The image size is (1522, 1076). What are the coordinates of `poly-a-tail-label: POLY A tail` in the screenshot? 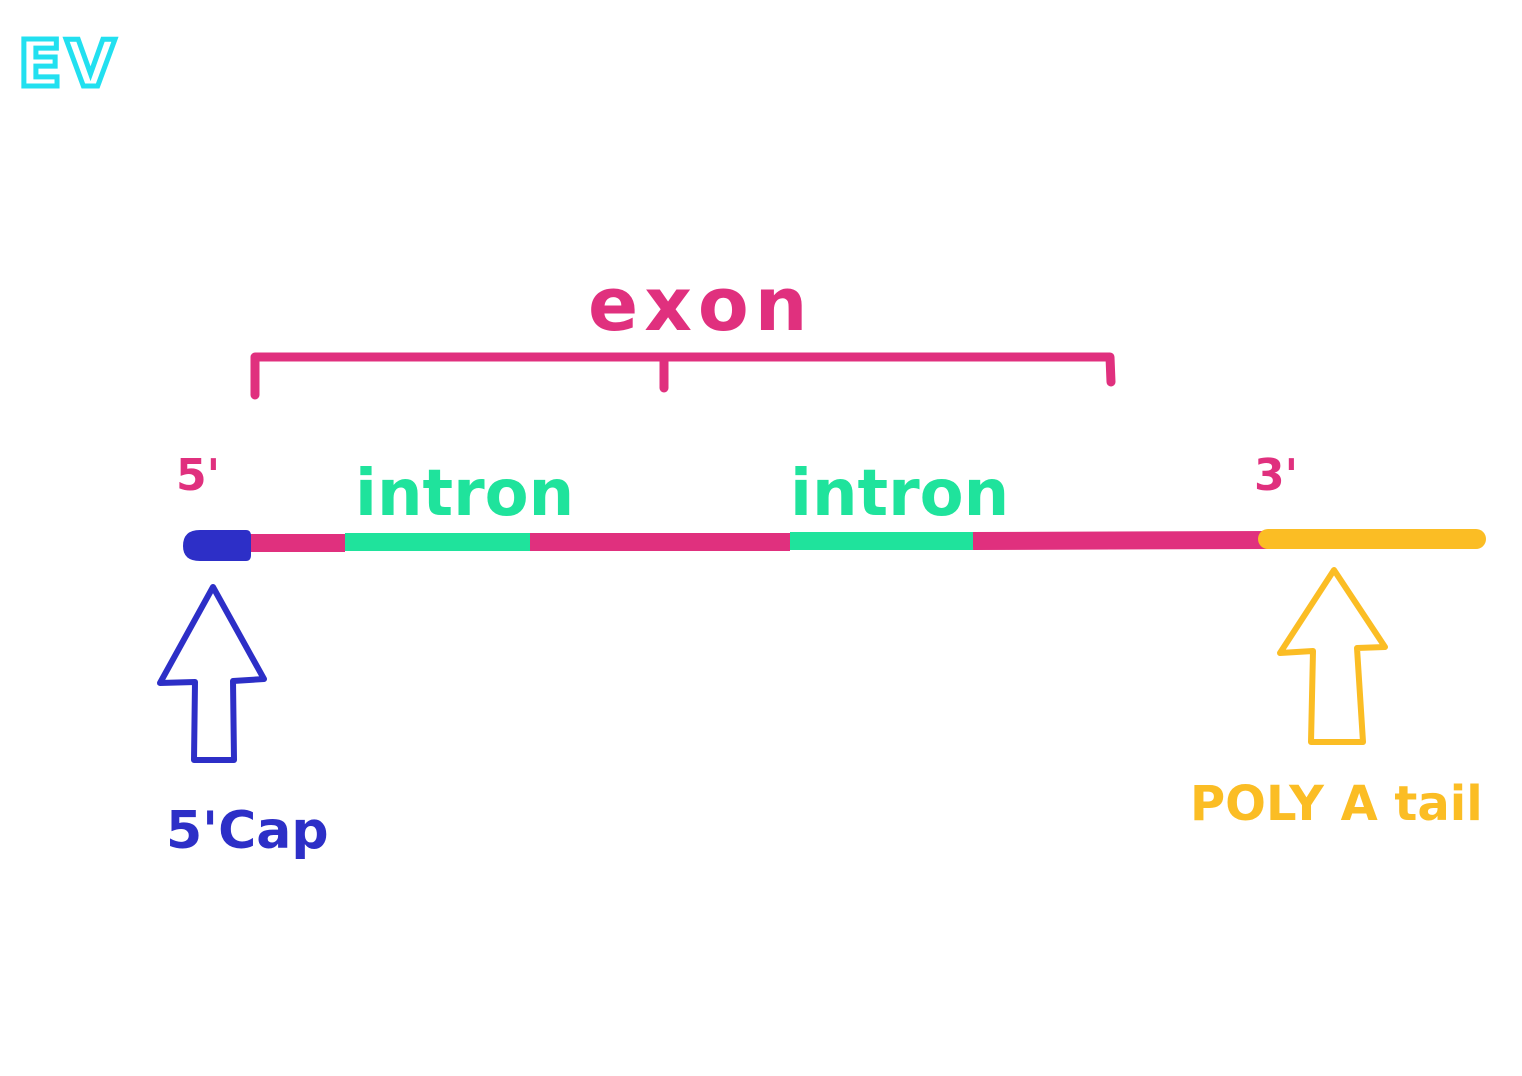 It's located at (1336, 804).